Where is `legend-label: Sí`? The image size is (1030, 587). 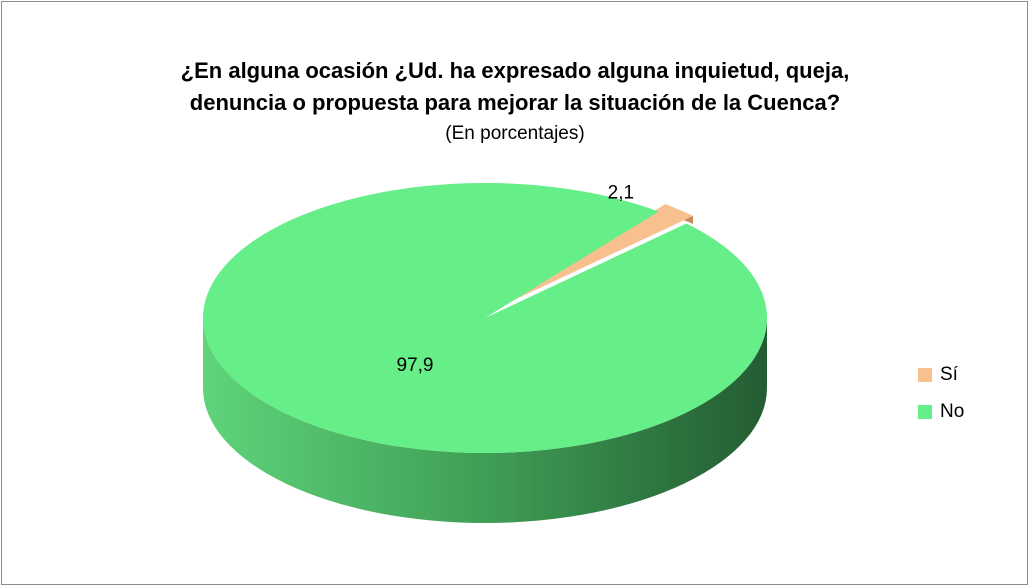
legend-label: Sí is located at coordinates (949, 374).